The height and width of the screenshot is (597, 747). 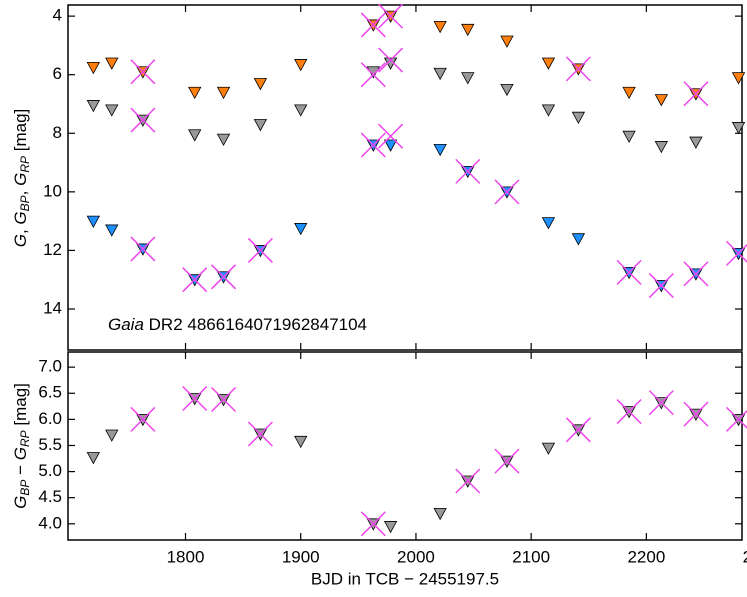 What do you see at coordinates (416, 556) in the screenshot?
I see `x-tick-label: 2000` at bounding box center [416, 556].